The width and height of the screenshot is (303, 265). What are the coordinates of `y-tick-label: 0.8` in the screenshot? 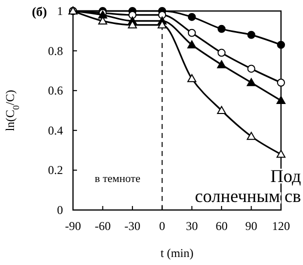 It's located at (55, 51).